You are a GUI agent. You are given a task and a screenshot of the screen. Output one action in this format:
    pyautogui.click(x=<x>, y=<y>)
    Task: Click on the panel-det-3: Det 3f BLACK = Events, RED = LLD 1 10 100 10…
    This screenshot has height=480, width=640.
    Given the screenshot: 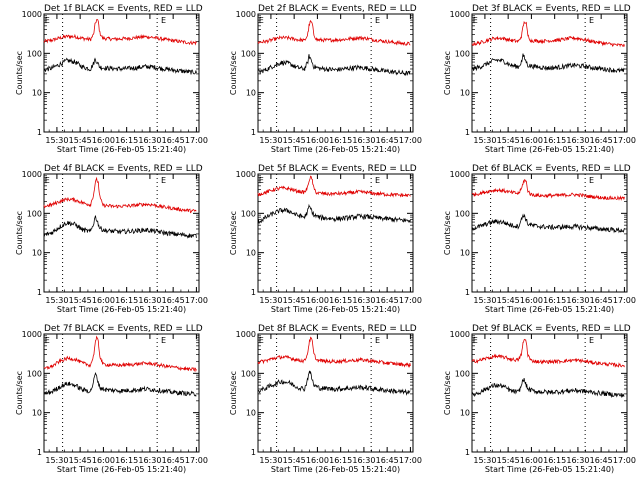 What is the action you would take?
    pyautogui.click(x=539, y=79)
    